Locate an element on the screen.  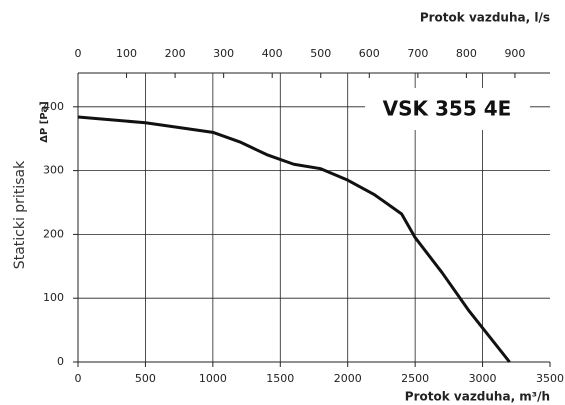
y-unit-label: ΔP [Pa] is located at coordinates (44, 122).